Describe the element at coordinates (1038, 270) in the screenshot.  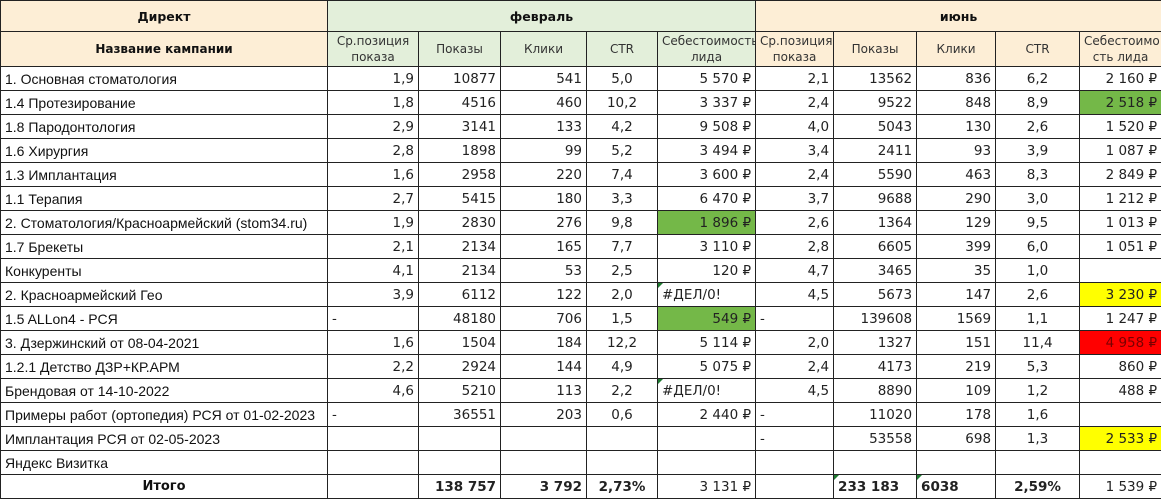
I see `jun-ctr-cell: 1,0` at that location.